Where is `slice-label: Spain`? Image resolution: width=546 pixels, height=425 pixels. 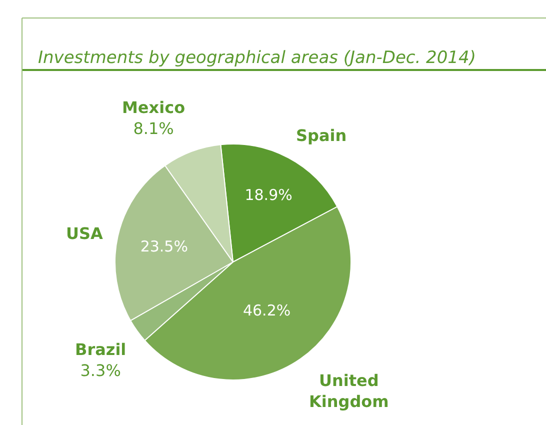 slice-label: Spain is located at coordinates (321, 135).